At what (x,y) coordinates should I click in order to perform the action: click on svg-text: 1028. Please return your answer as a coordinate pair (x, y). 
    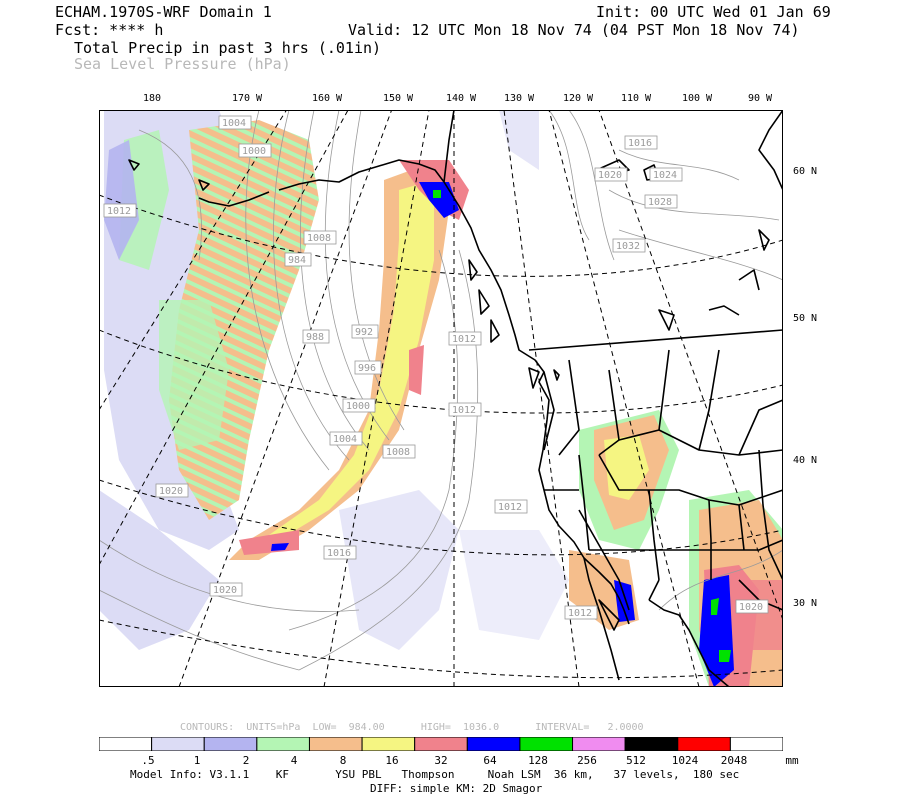
    Looking at the image, I should click on (660, 202).